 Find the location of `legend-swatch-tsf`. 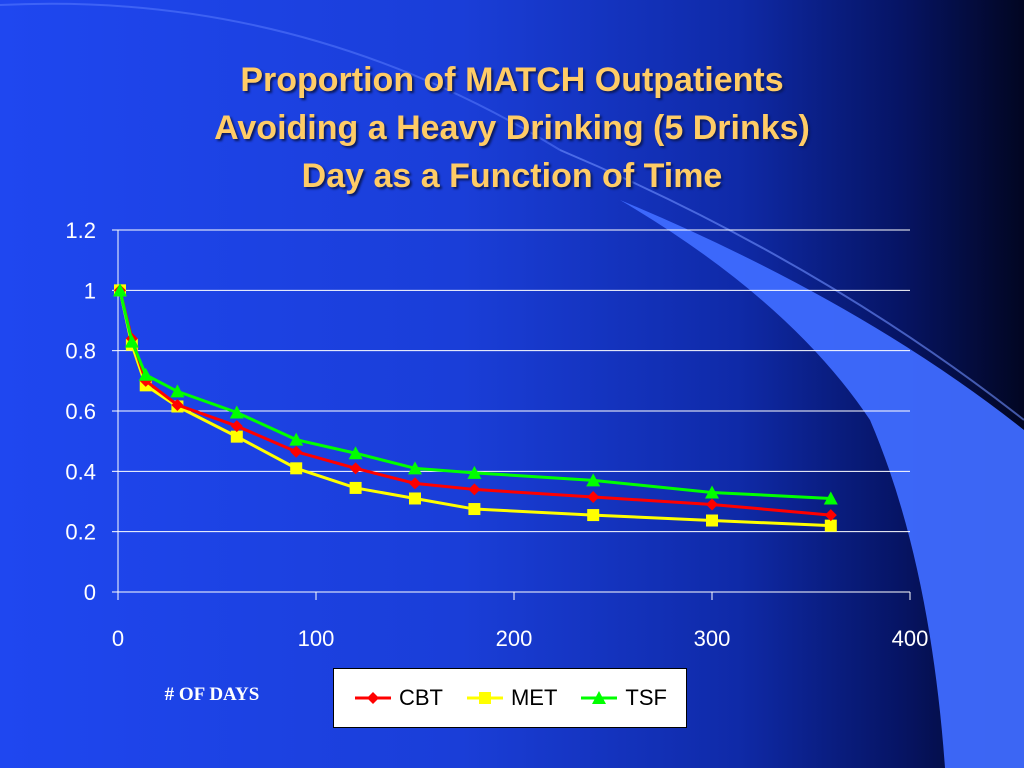

legend-swatch-tsf is located at coordinates (599, 697).